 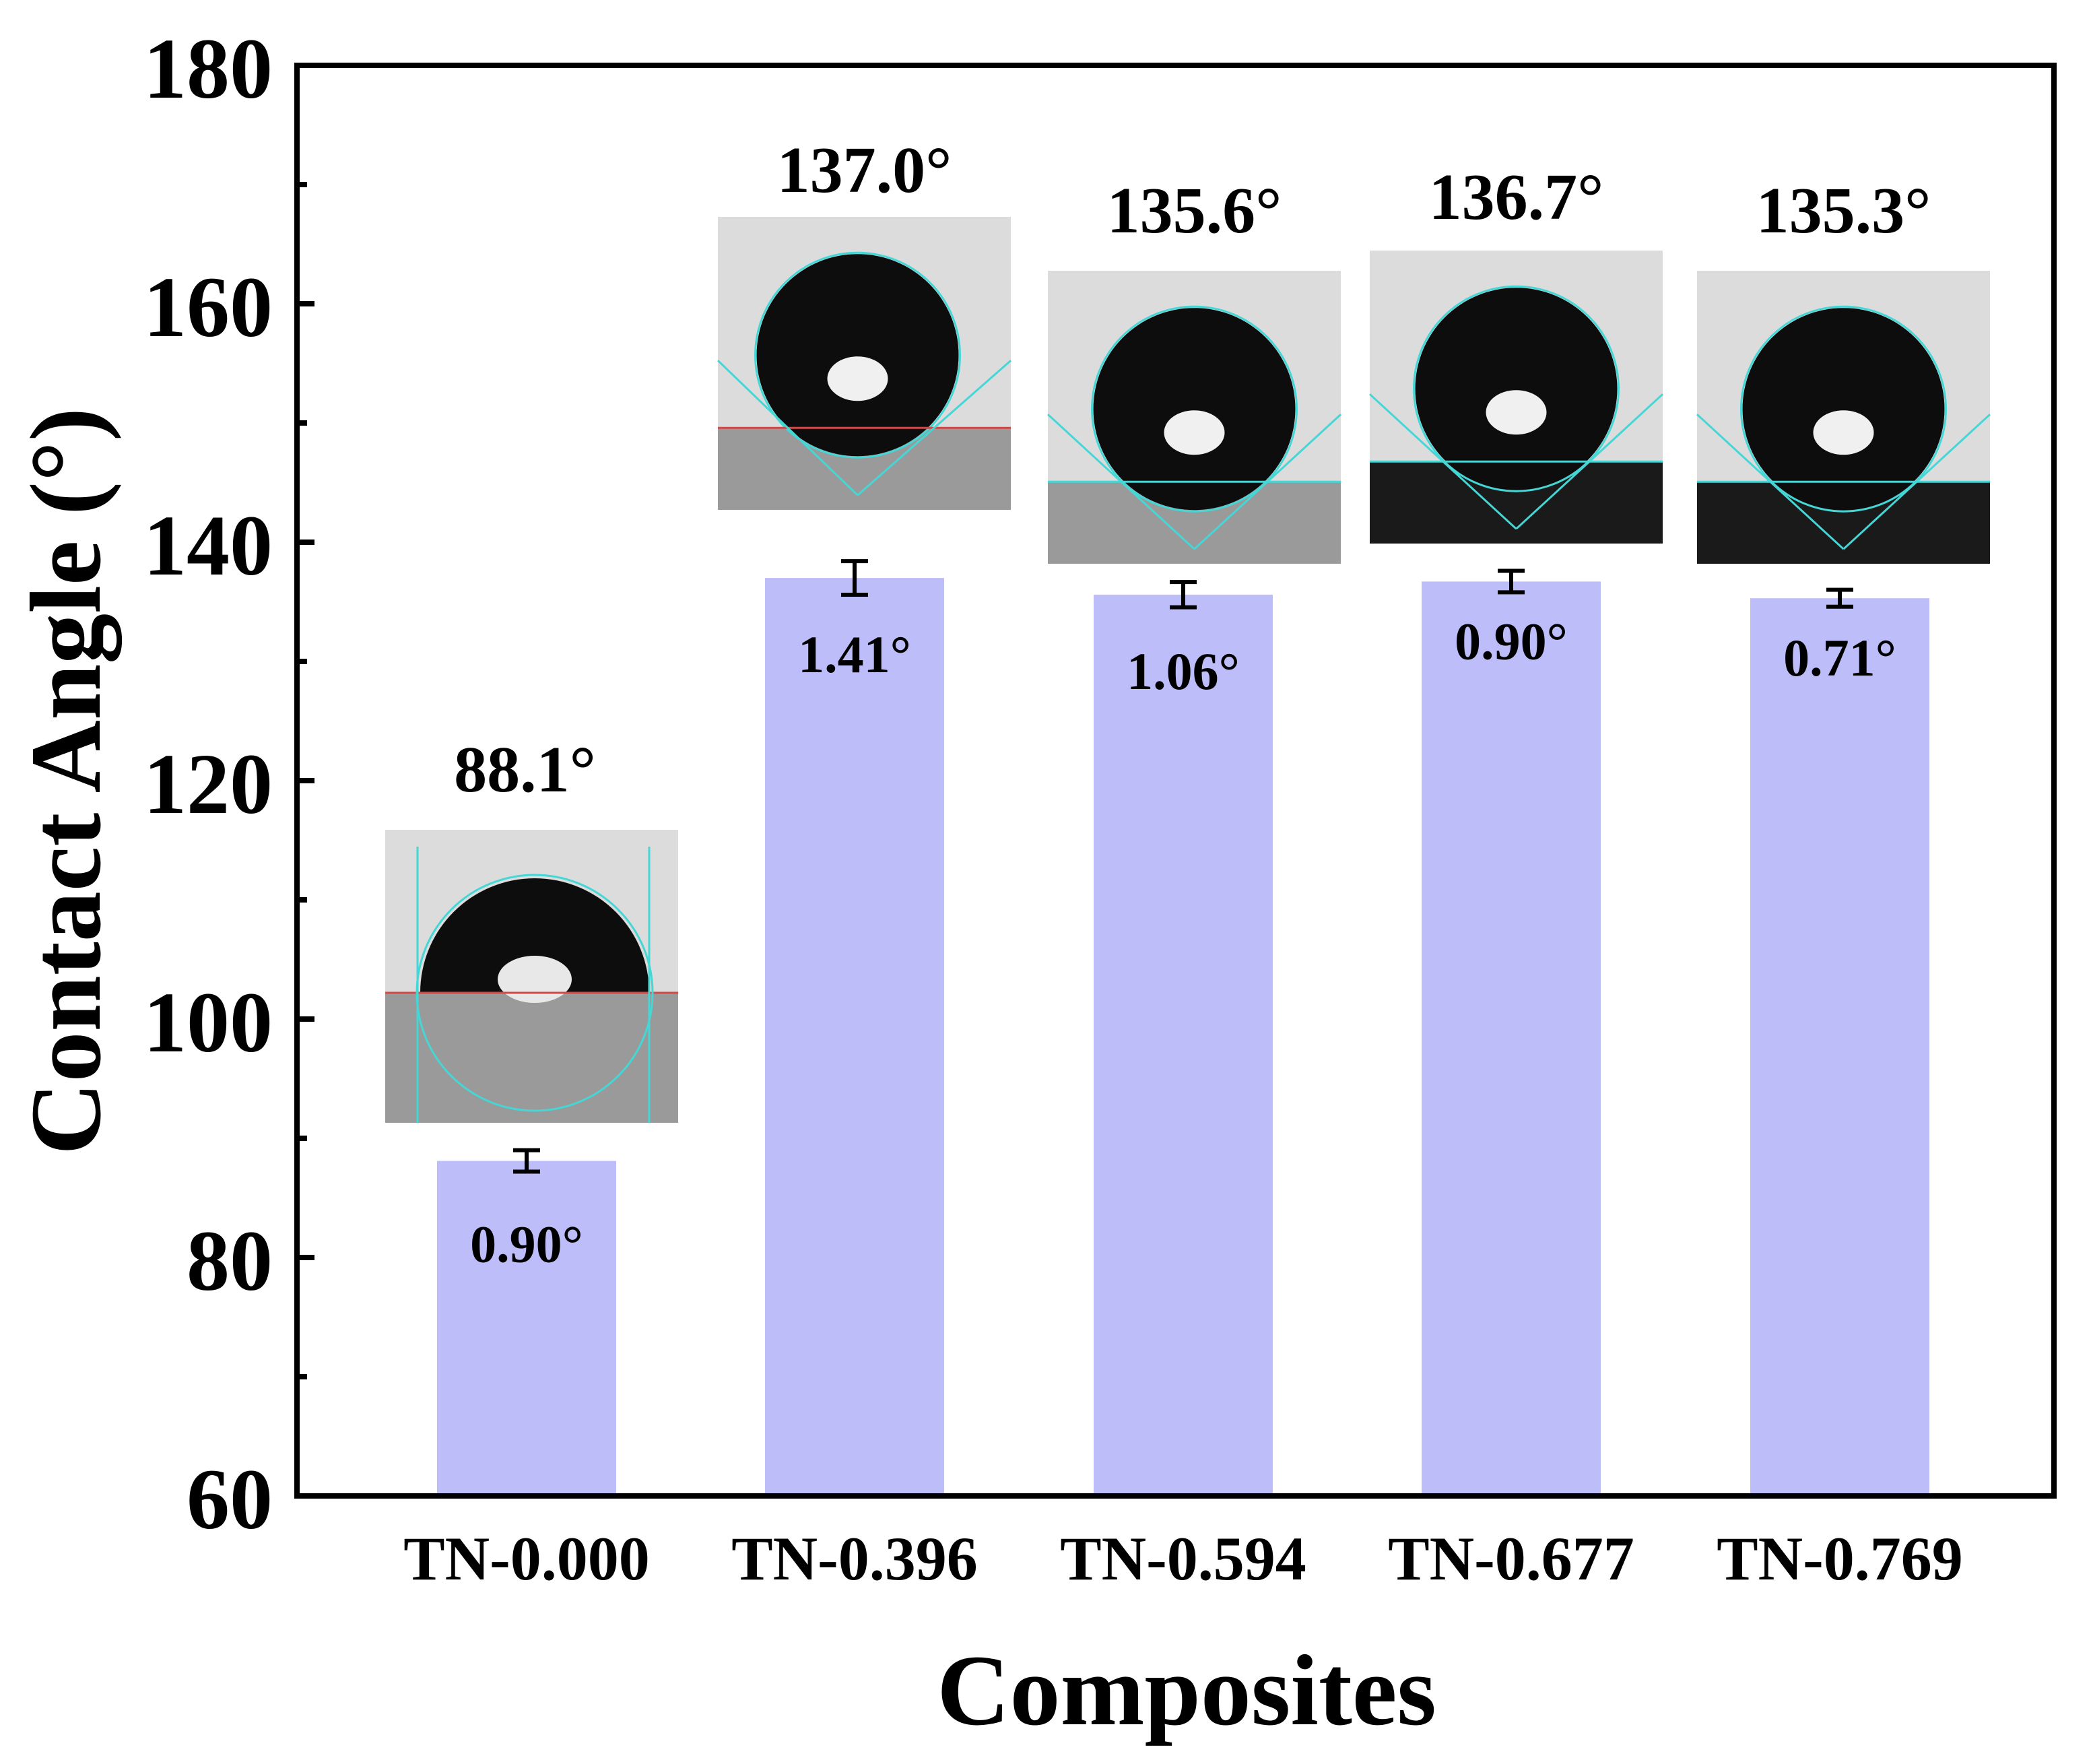 I want to click on y-tick-label: 60, so click(x=230, y=1499).